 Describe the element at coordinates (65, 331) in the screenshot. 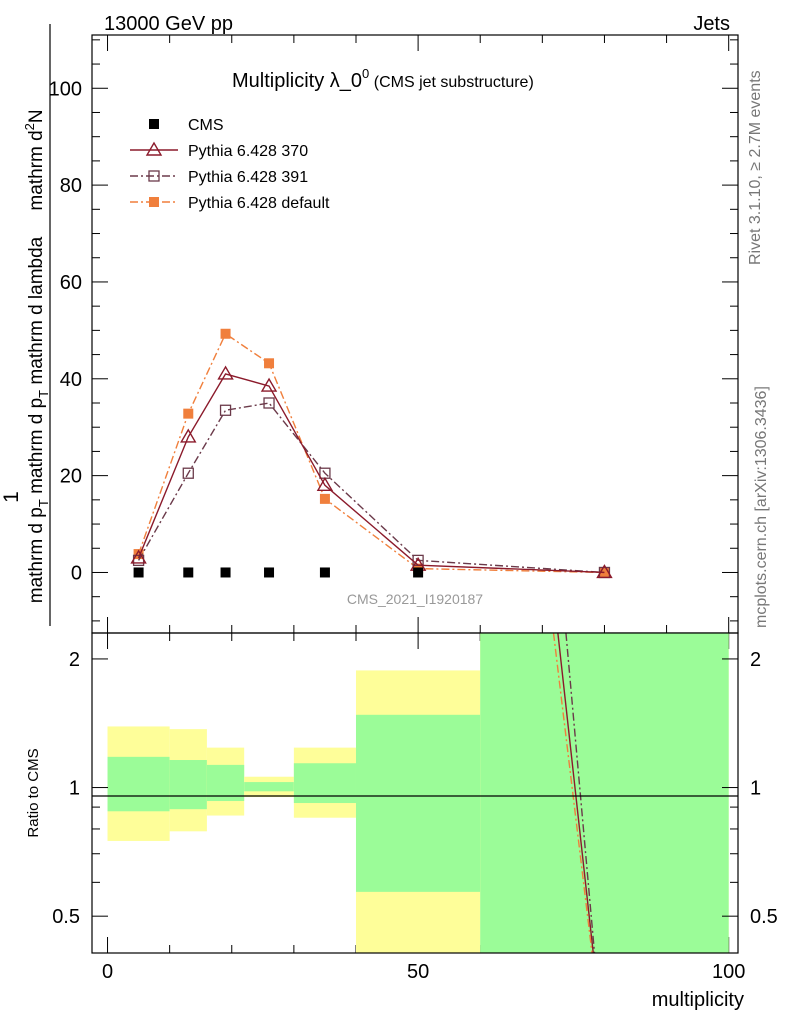

I see `main-ytick-labels: 0 20 40 60 80 100` at that location.